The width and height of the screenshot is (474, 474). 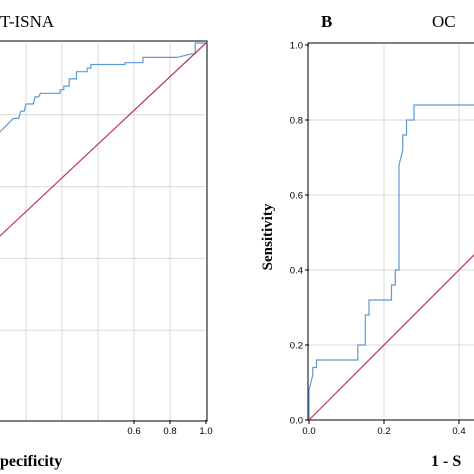 I want to click on right-x-tick-label: 0.0, so click(x=308, y=431).